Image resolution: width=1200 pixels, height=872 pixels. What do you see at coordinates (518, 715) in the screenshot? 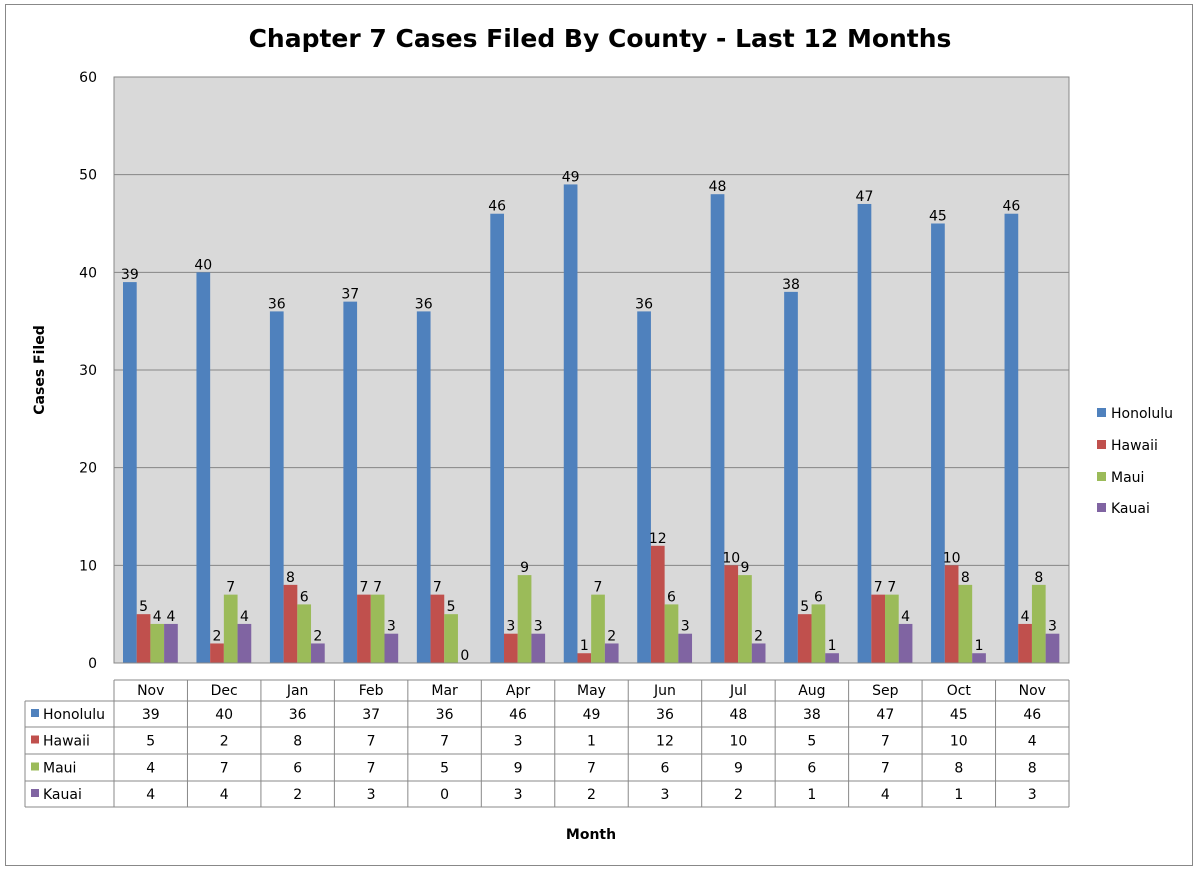
I see `table-cell: 46` at bounding box center [518, 715].